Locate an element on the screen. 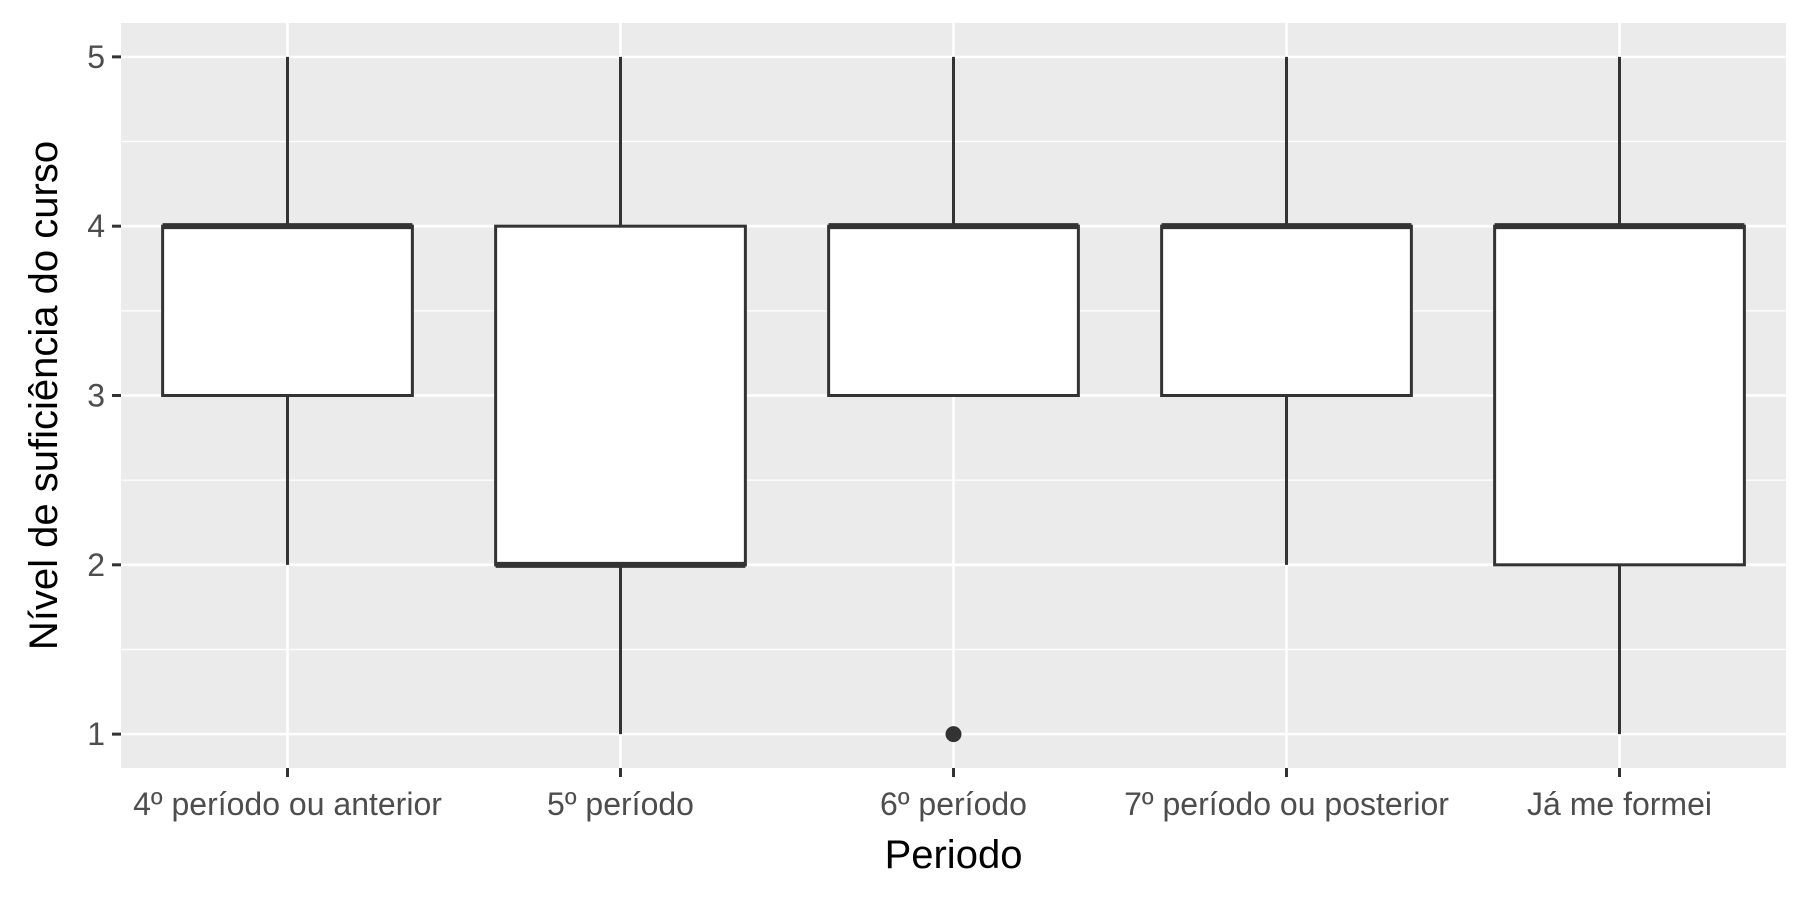 The width and height of the screenshot is (1800, 900). x-tick-label: 7º período ou posterior is located at coordinates (1286, 804).